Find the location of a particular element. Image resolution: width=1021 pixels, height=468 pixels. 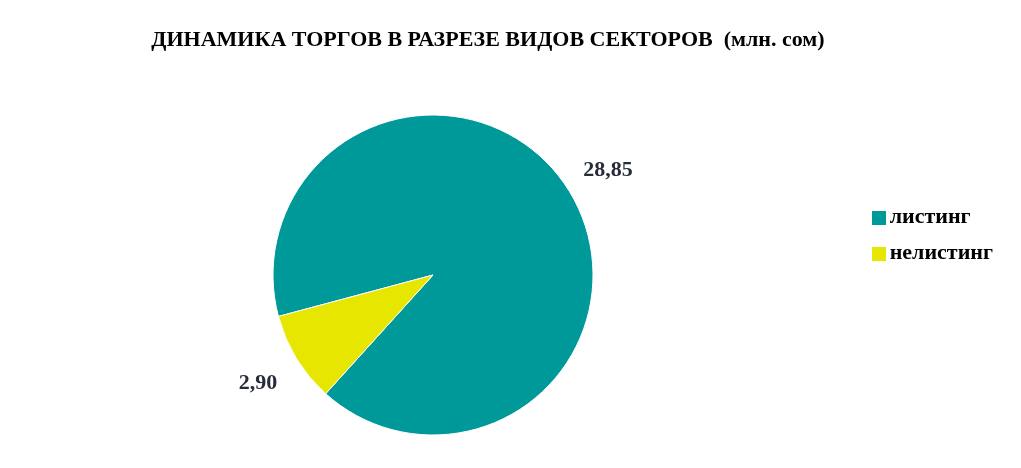

legend-label: нелистинг is located at coordinates (941, 251).